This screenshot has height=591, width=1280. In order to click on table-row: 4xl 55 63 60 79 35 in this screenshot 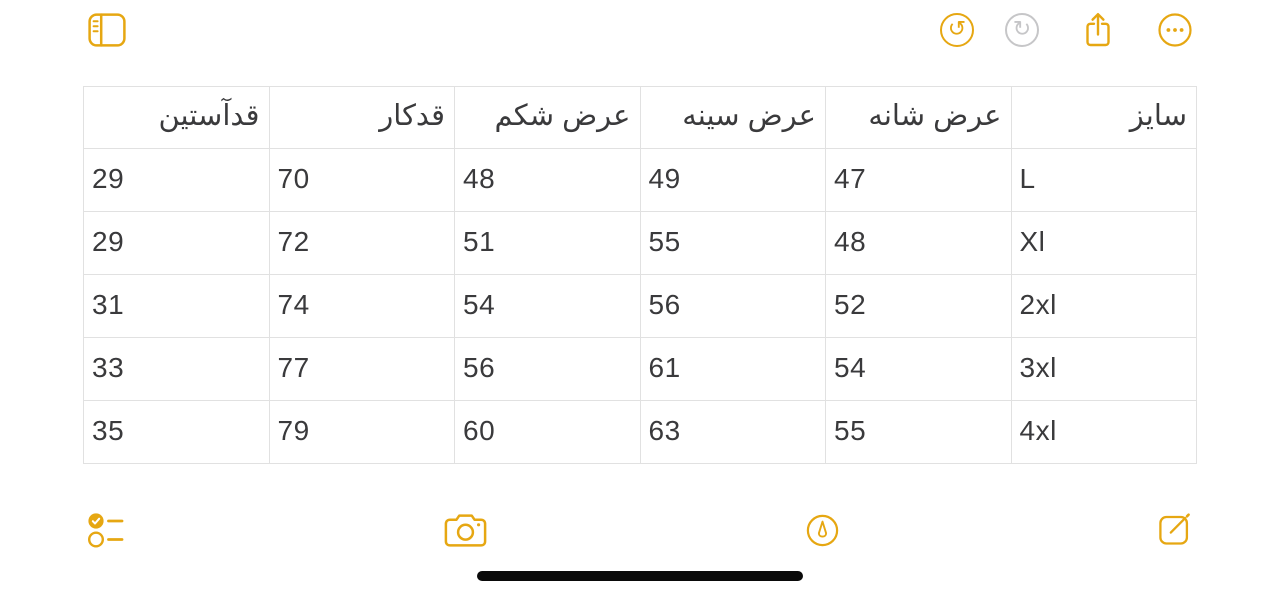, I will do `click(640, 432)`.